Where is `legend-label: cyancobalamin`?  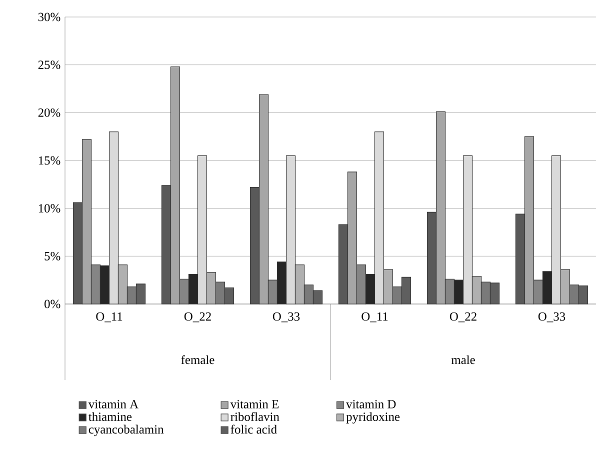
legend-label: cyancobalamin is located at coordinates (126, 430).